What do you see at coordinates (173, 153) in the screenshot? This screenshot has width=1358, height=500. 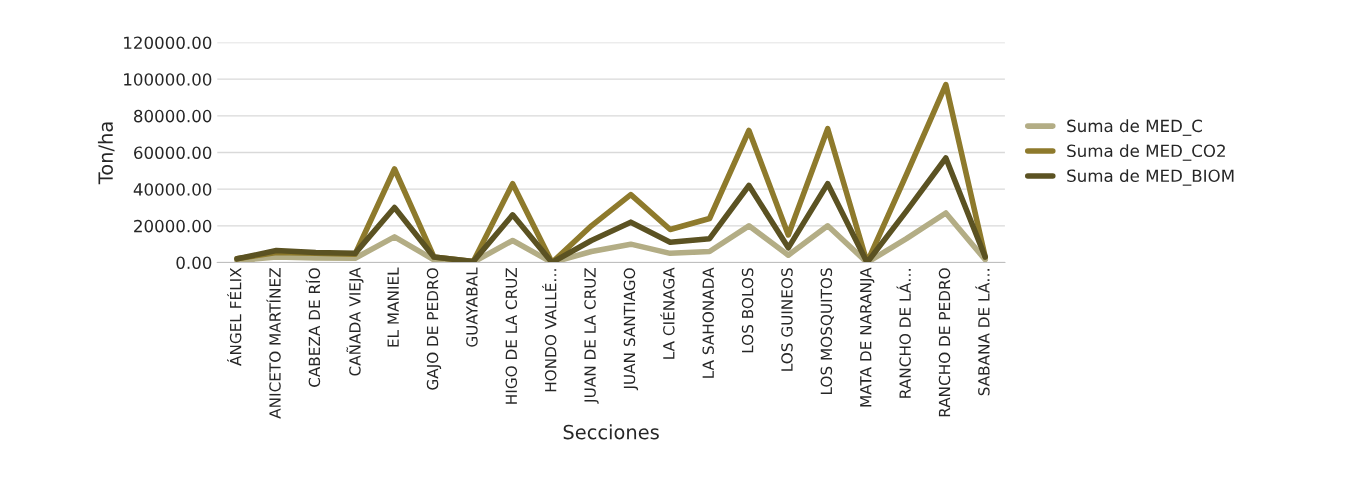 I see `y-tick-label: 60000.00` at bounding box center [173, 153].